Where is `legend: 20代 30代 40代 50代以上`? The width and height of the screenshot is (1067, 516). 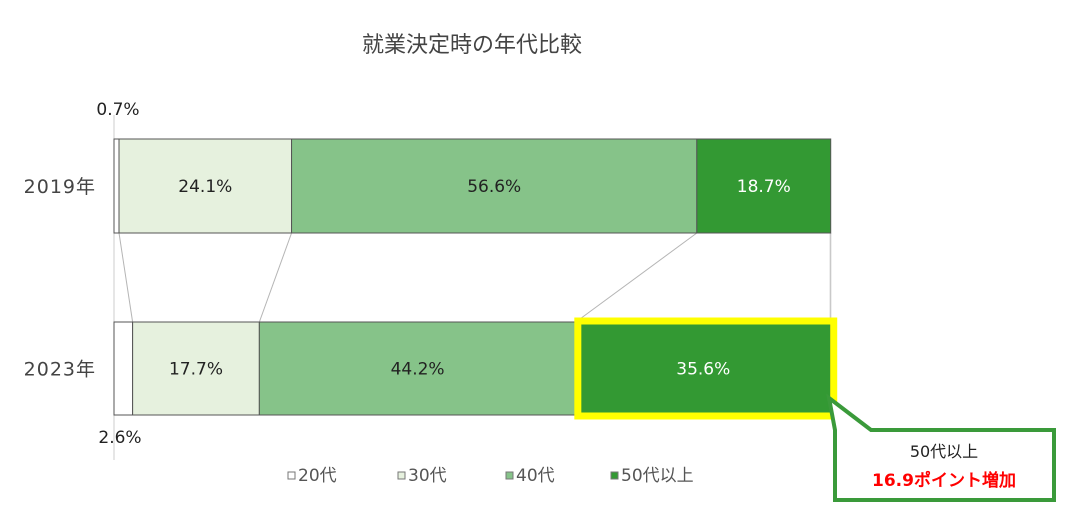 legend: 20代 30代 40代 50代以上 is located at coordinates (490, 476).